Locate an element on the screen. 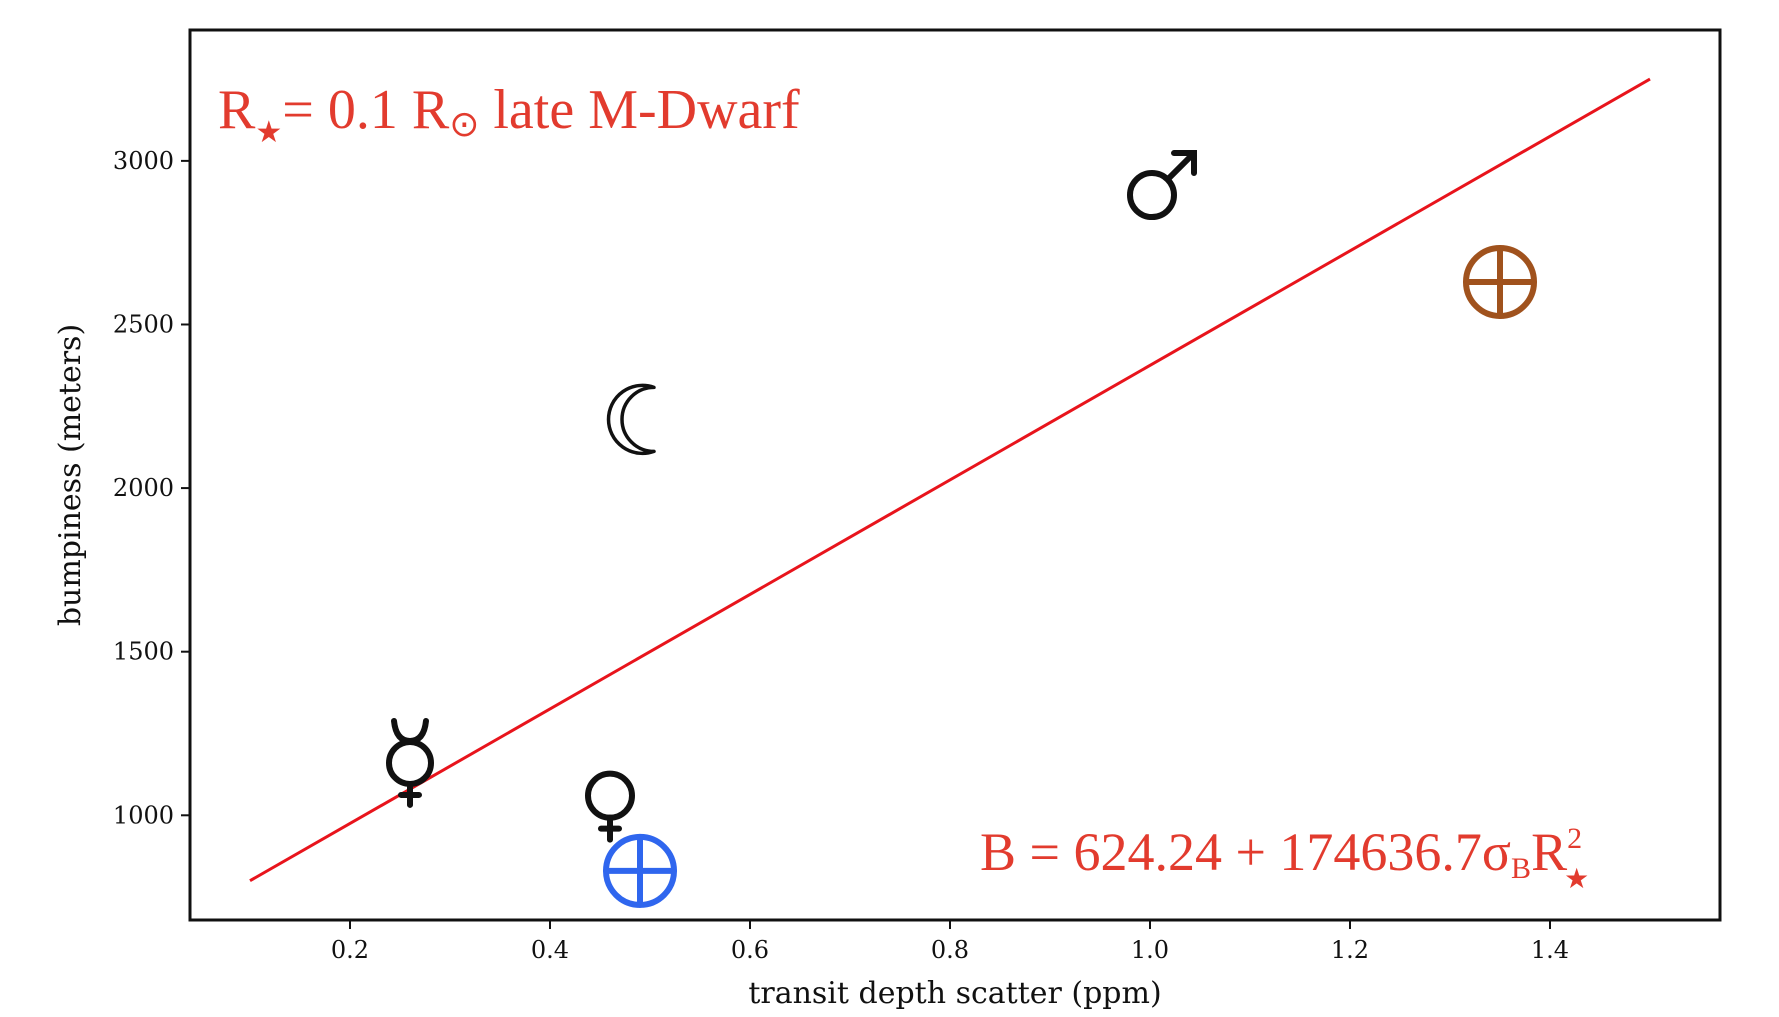  x-tick-label: 1.4 is located at coordinates (1550, 950).